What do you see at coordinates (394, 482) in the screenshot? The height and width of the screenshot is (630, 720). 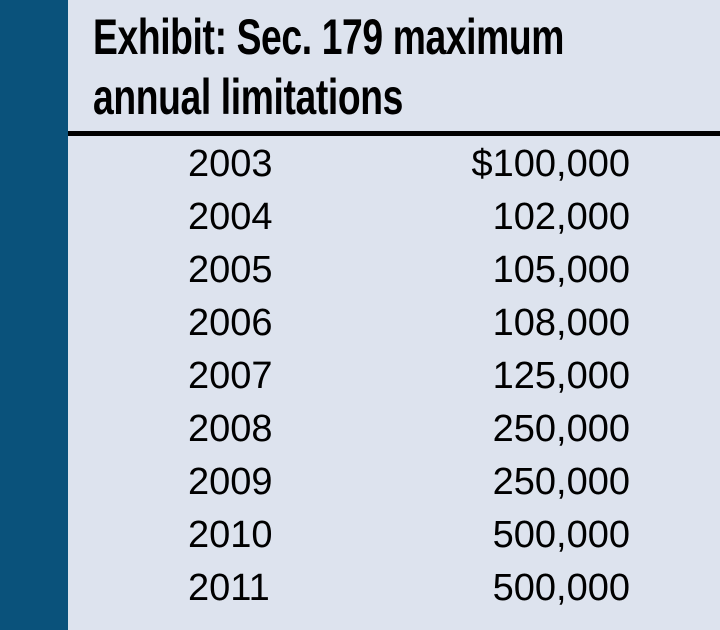 I see `table-row: 2009 250,000` at bounding box center [394, 482].